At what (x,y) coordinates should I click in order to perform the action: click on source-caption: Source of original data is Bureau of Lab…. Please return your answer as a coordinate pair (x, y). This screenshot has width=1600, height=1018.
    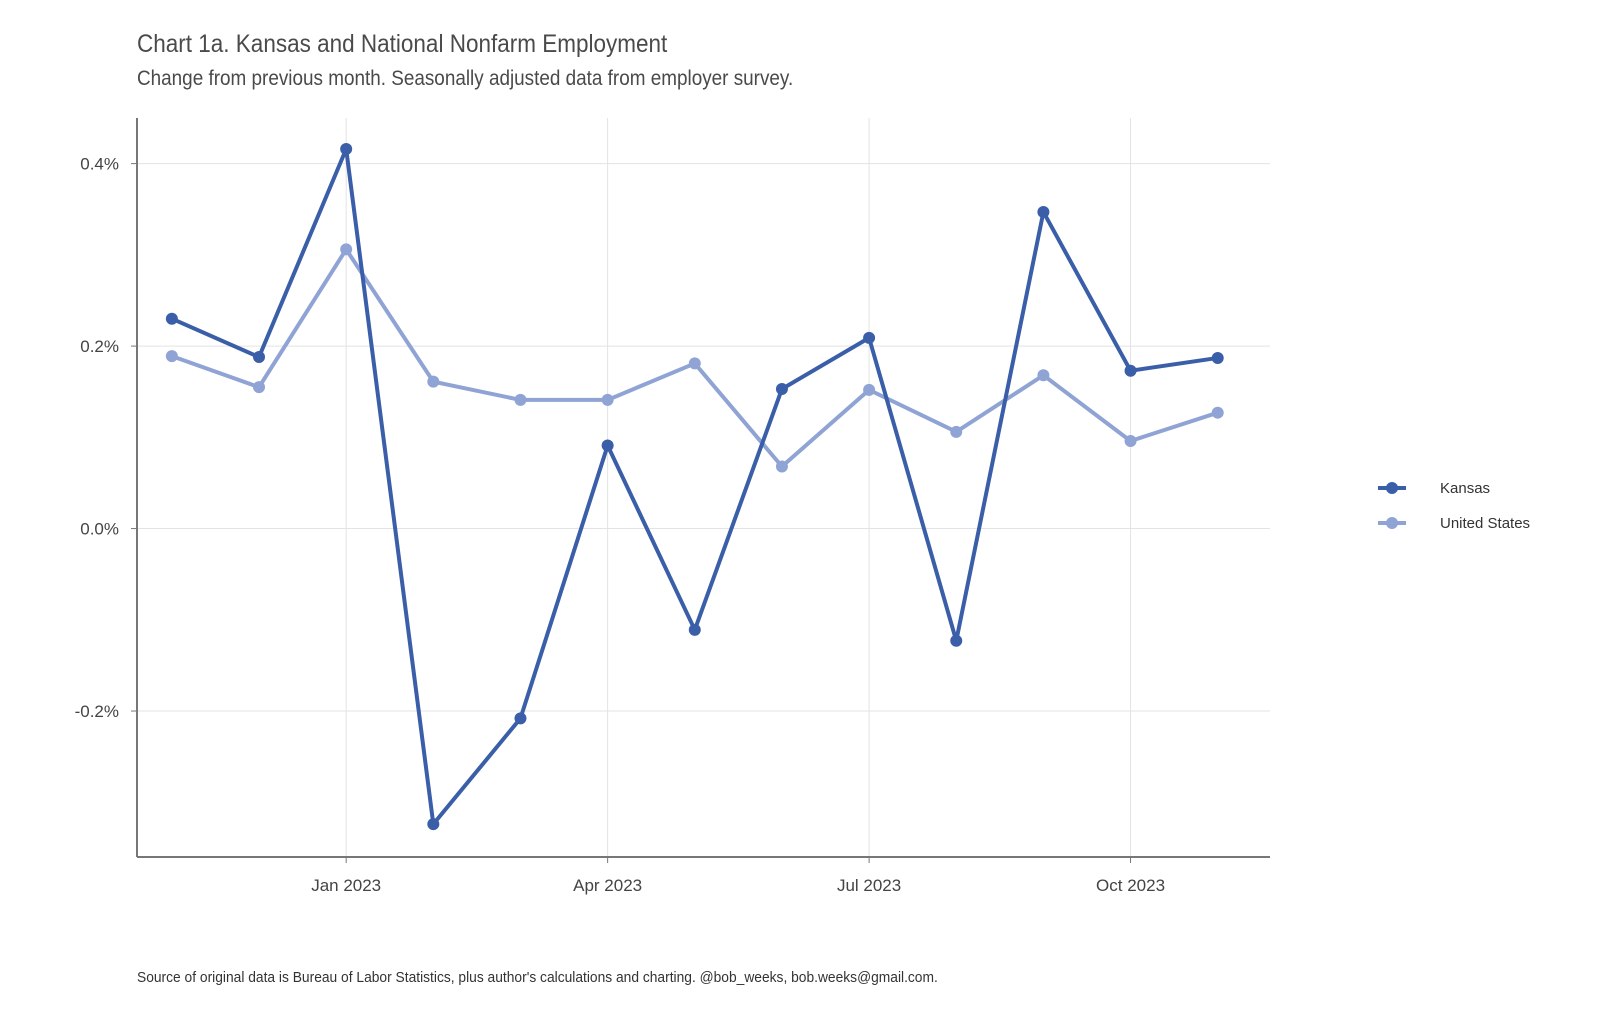
    Looking at the image, I should click on (537, 977).